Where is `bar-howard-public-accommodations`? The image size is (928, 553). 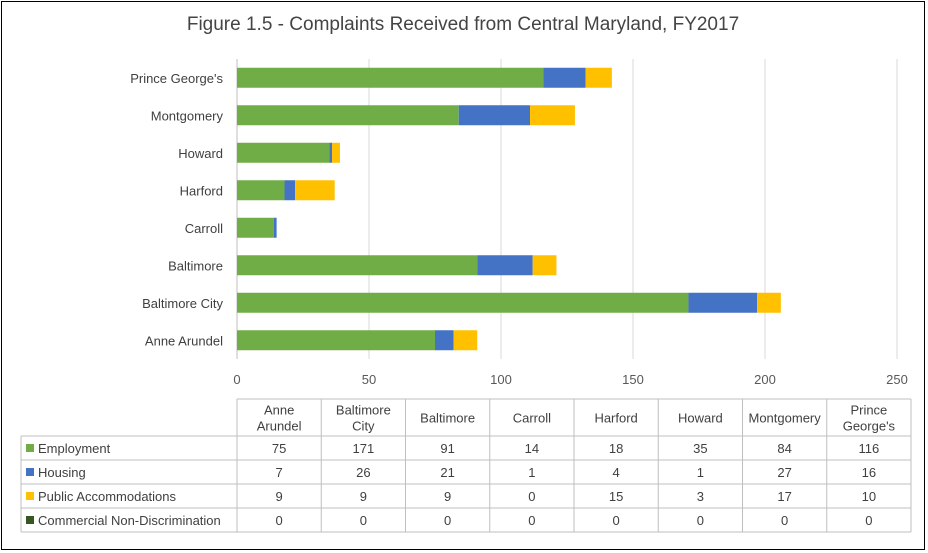 bar-howard-public-accommodations is located at coordinates (336, 152).